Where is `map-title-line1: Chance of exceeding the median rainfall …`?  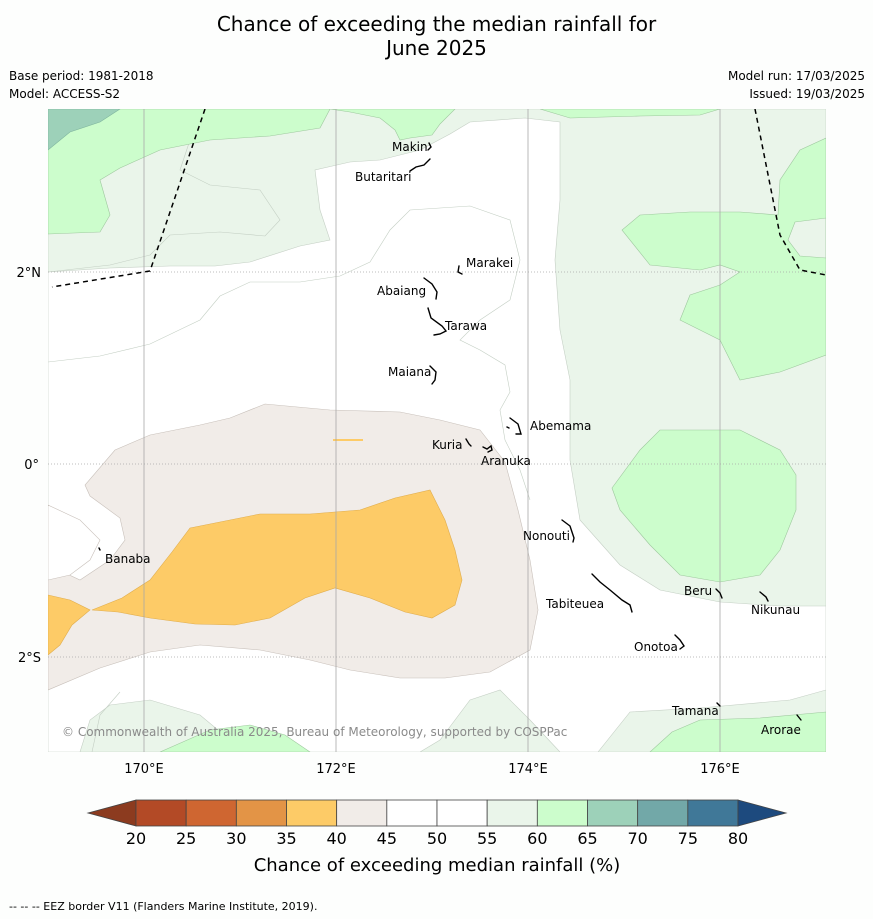
map-title-line1: Chance of exceeding the median rainfall … is located at coordinates (436, 24).